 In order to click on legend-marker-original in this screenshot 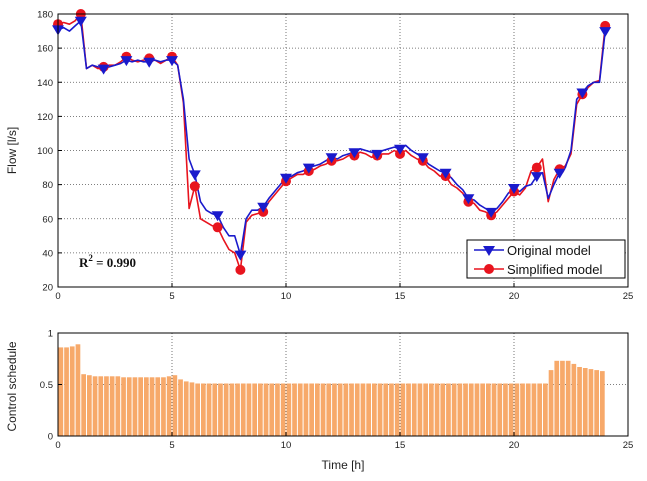, I will do `click(489, 251)`.